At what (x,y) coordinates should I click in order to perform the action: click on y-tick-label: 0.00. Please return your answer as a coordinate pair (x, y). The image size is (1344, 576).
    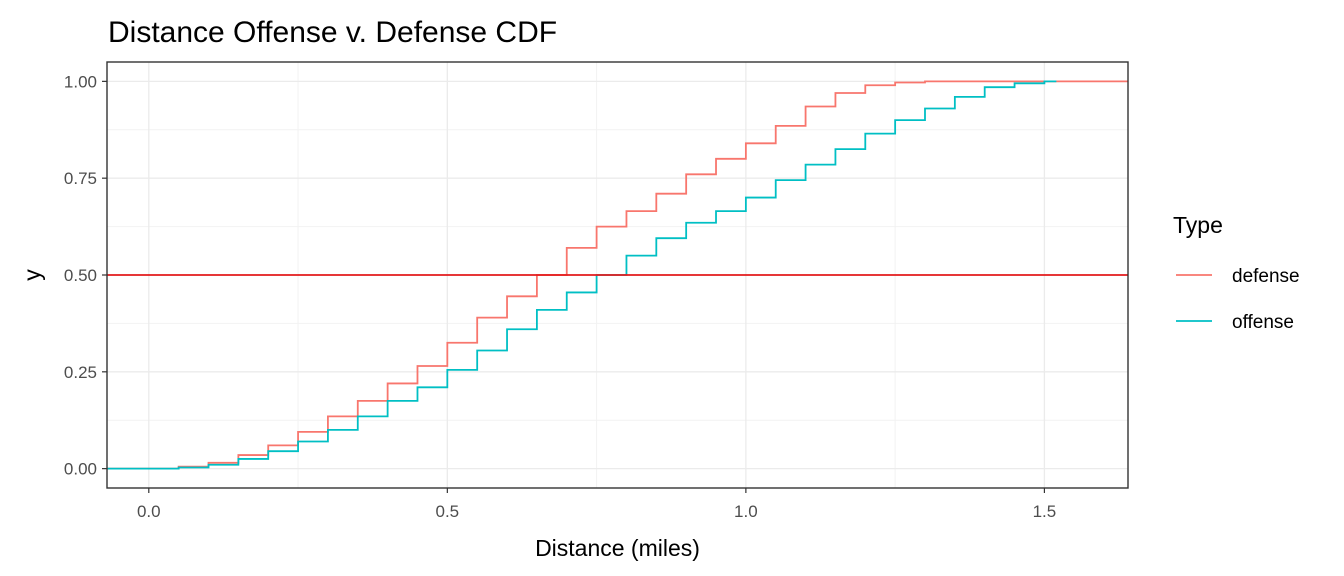
    Looking at the image, I should click on (80, 469).